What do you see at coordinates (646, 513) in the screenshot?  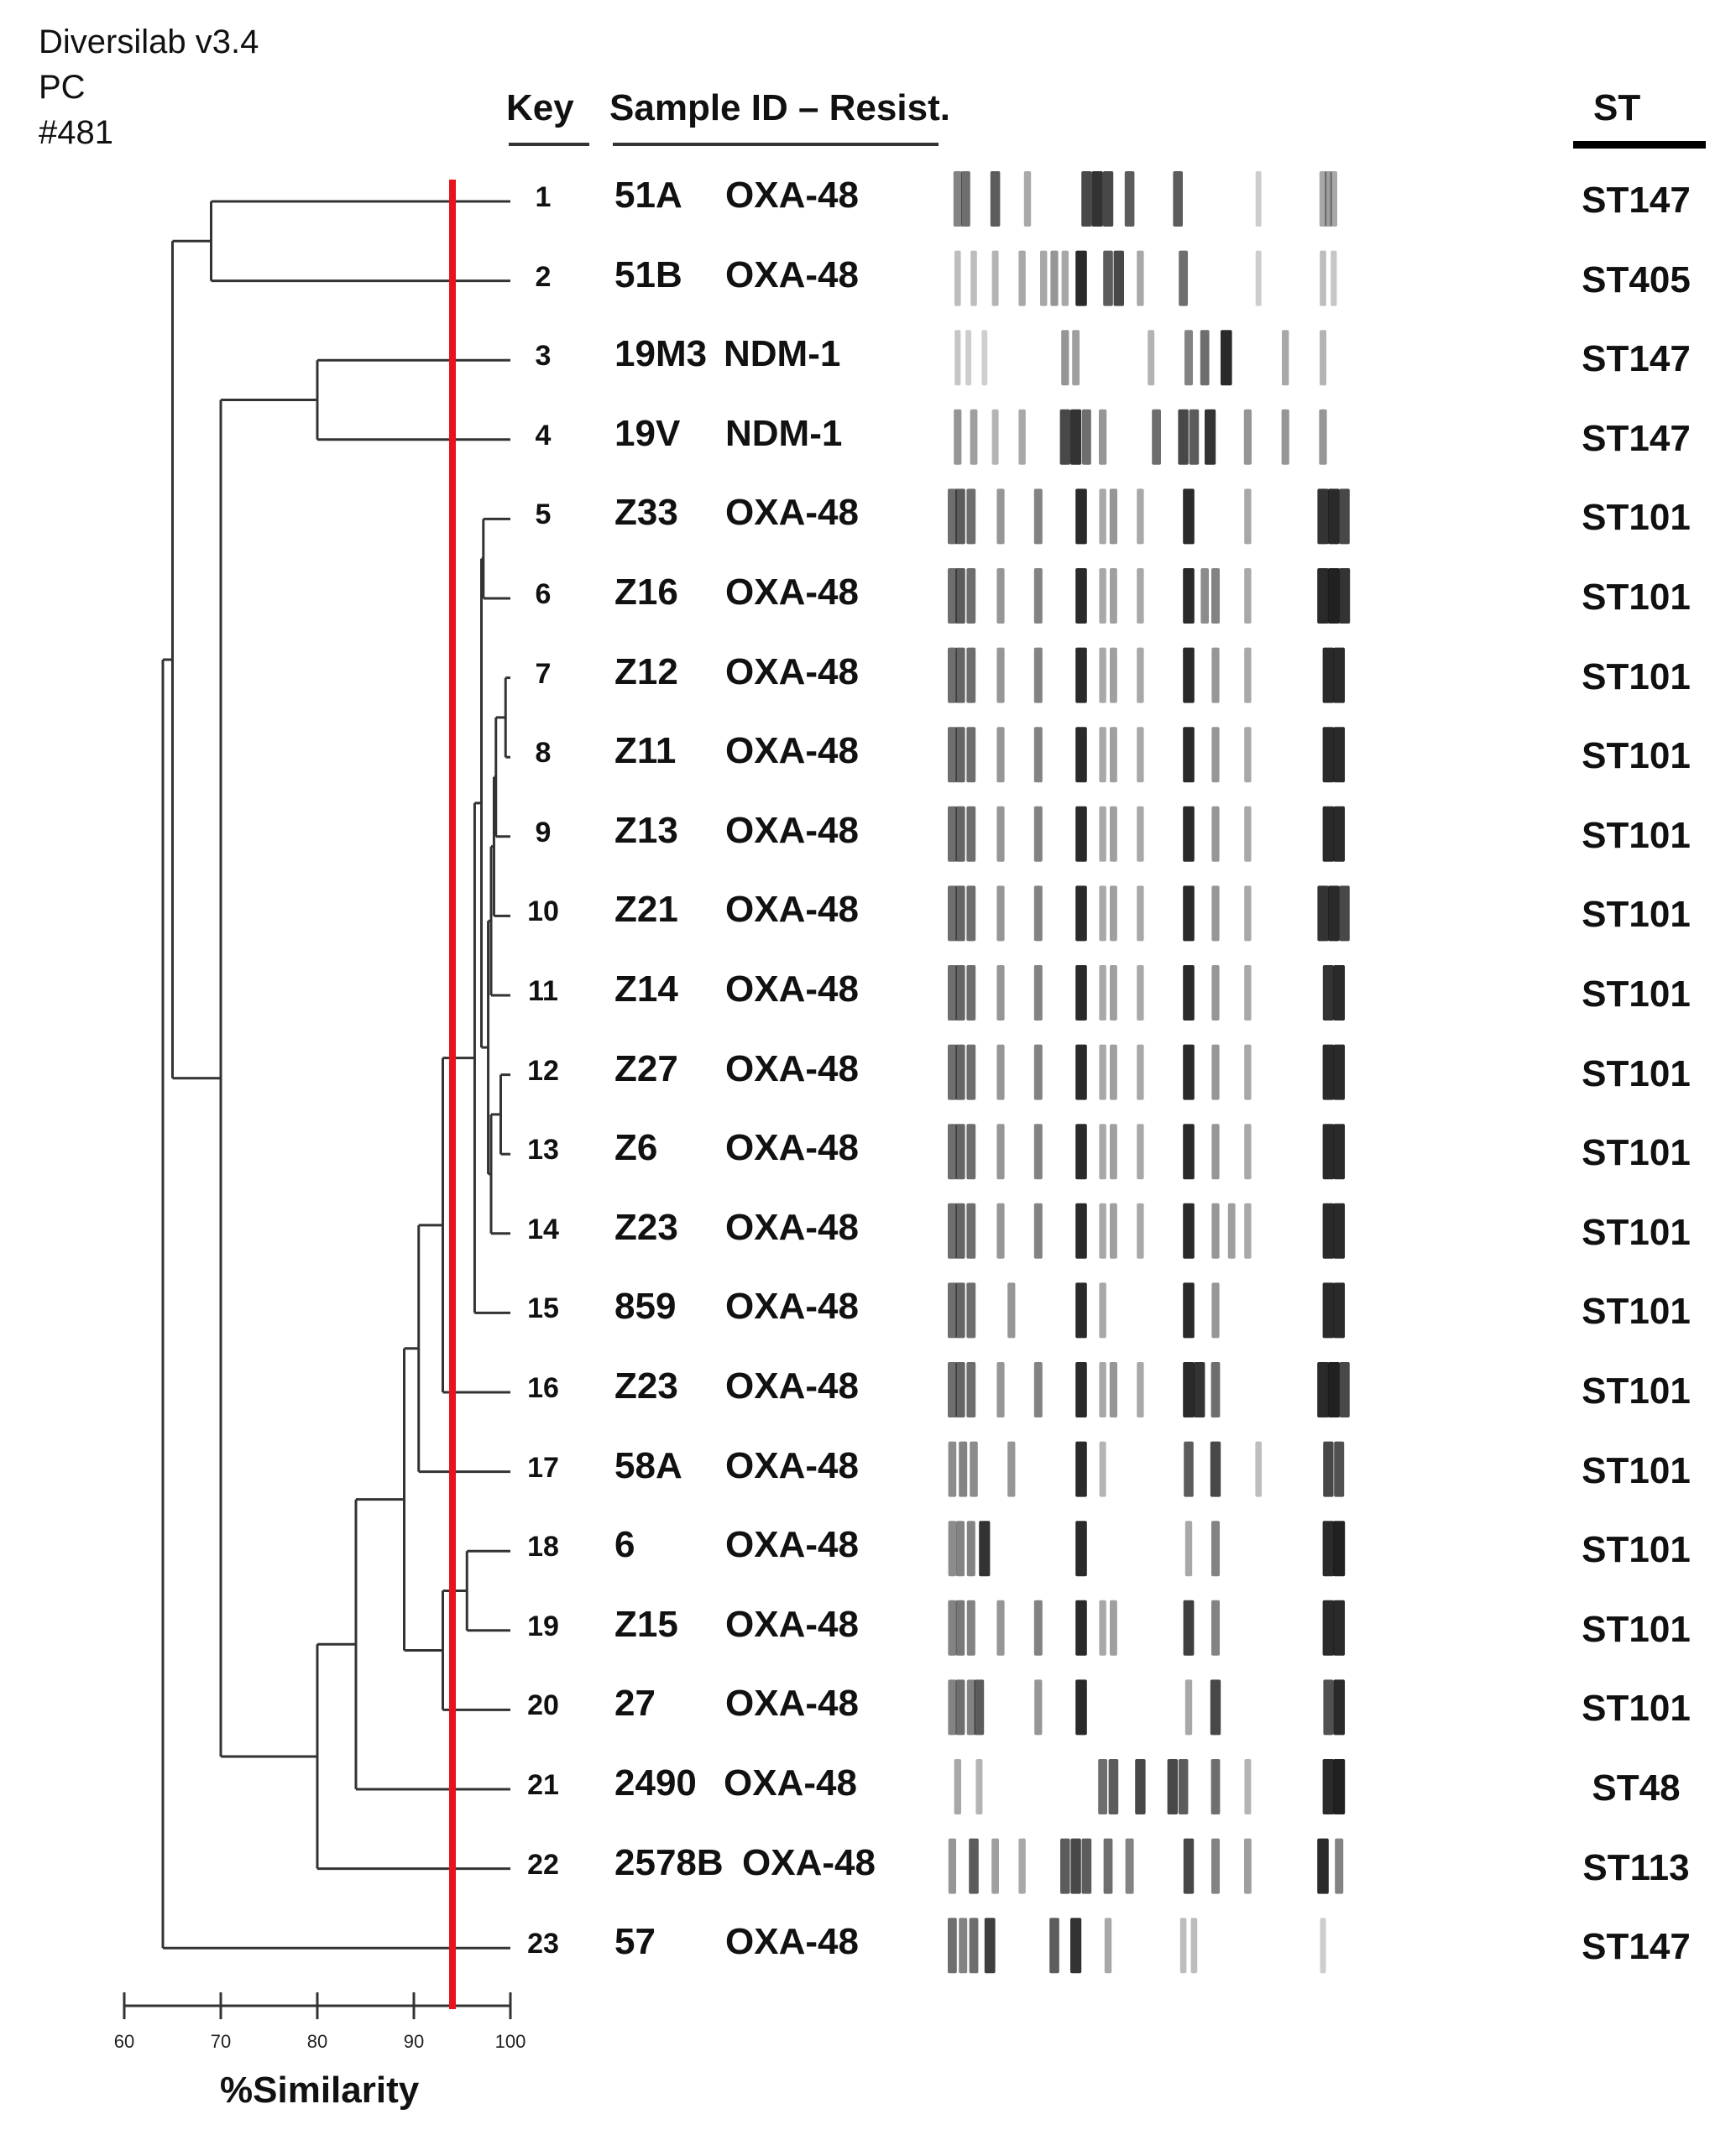 I see `sample-id: Z33` at bounding box center [646, 513].